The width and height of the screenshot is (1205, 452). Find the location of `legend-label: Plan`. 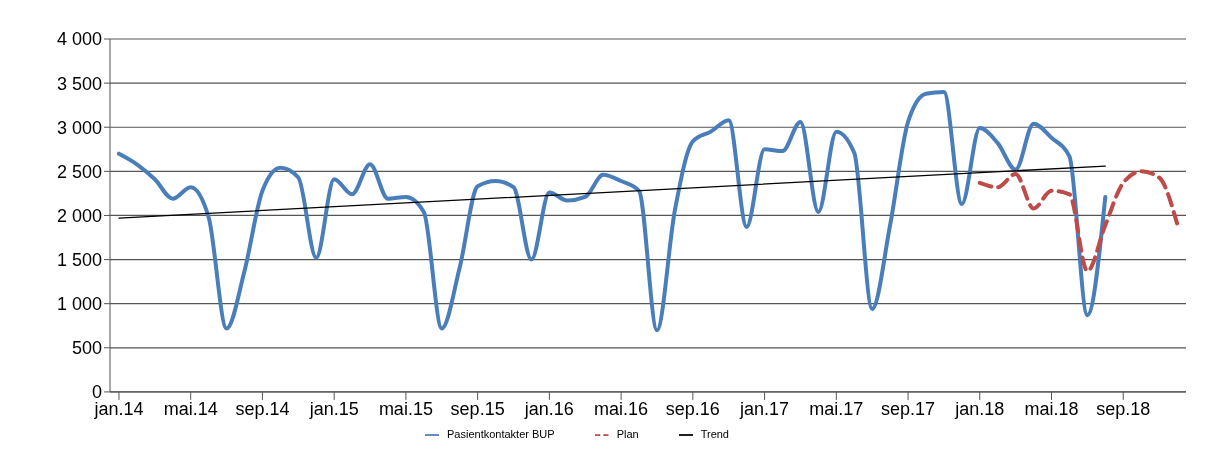

legend-label: Plan is located at coordinates (627, 433).